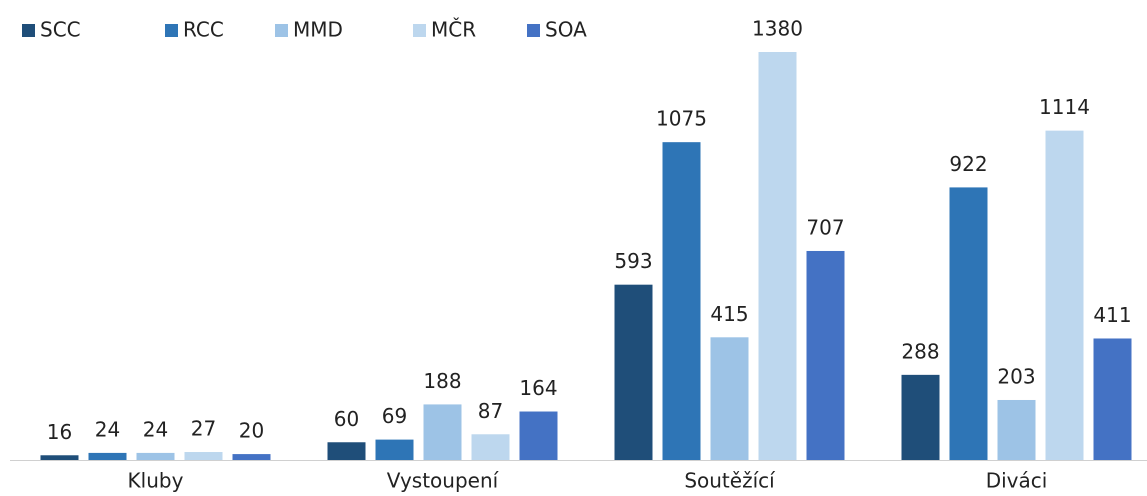  Describe the element at coordinates (1064, 107) in the screenshot. I see `data-label: 1114` at that location.